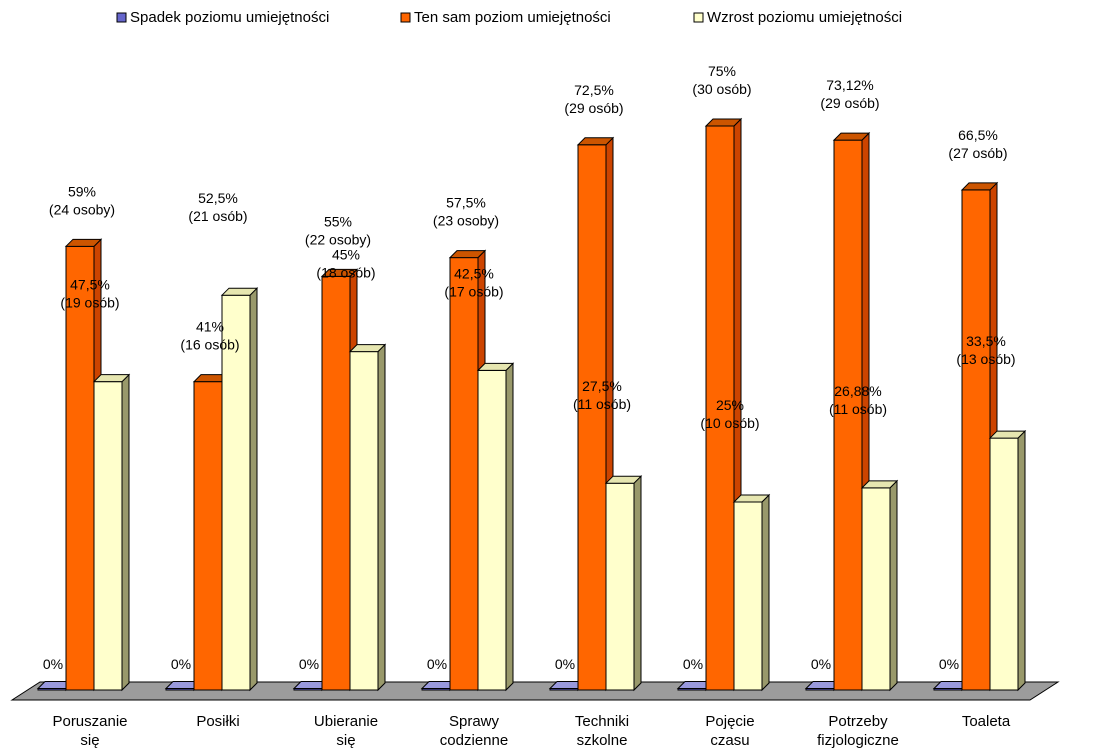  I want to click on x-tick-label-1-0: Posiłki, so click(217, 721).